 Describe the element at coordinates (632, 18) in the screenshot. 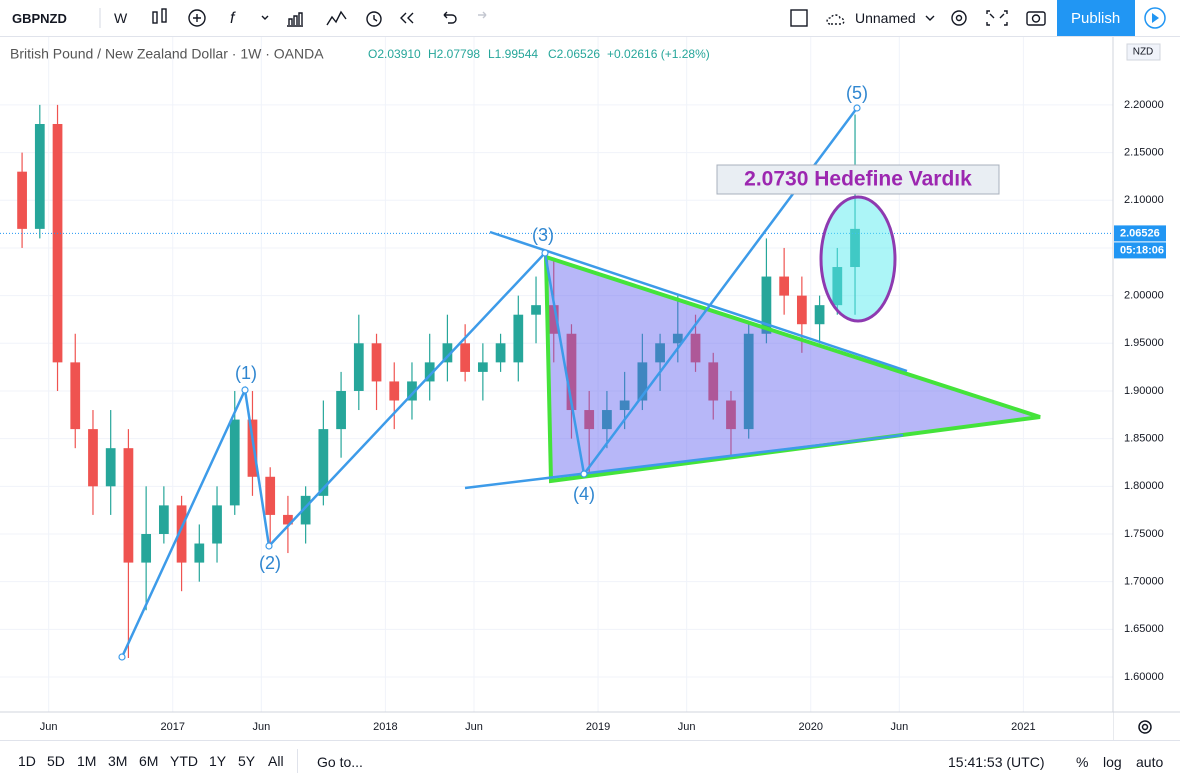

I see `toolbar-icons: f` at that location.